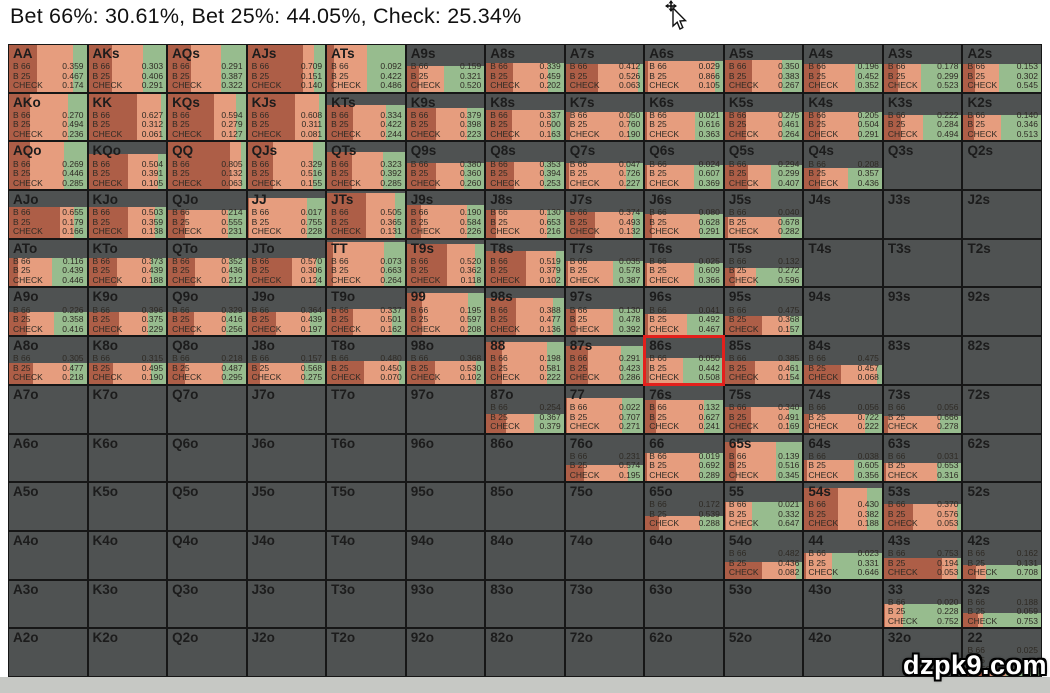 The height and width of the screenshot is (693, 1050). What do you see at coordinates (922, 555) in the screenshot?
I see `cell-43s: 43s B 66 0.753 B 25 0.194 CHECK 0.053` at bounding box center [922, 555].